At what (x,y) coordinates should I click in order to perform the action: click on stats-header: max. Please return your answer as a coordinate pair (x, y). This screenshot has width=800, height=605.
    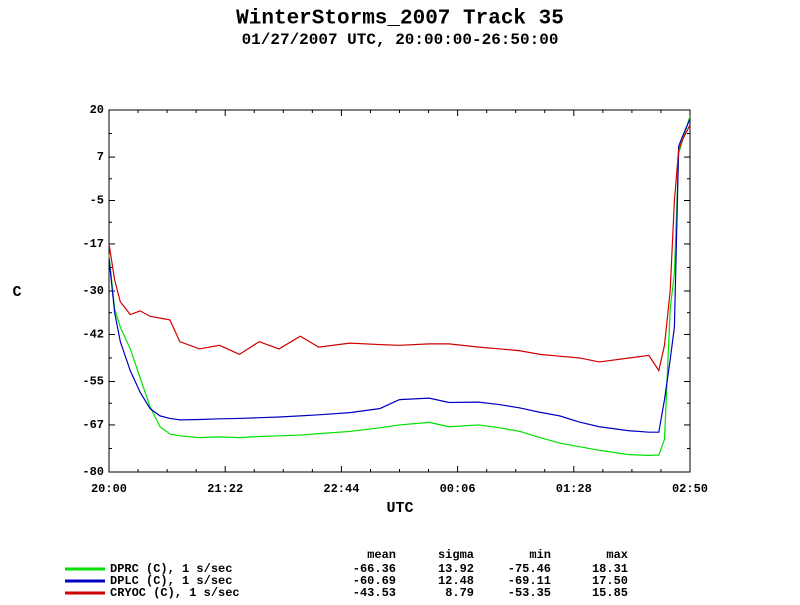
    Looking at the image, I should click on (617, 555).